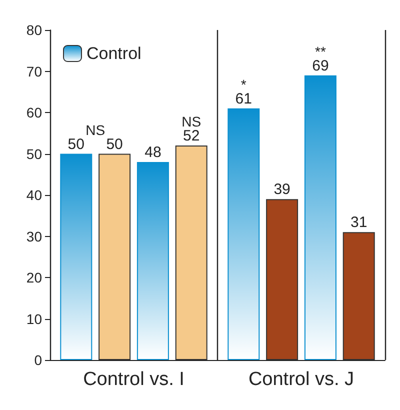  What do you see at coordinates (114, 53) in the screenshot?
I see `legend-label: Control` at bounding box center [114, 53].